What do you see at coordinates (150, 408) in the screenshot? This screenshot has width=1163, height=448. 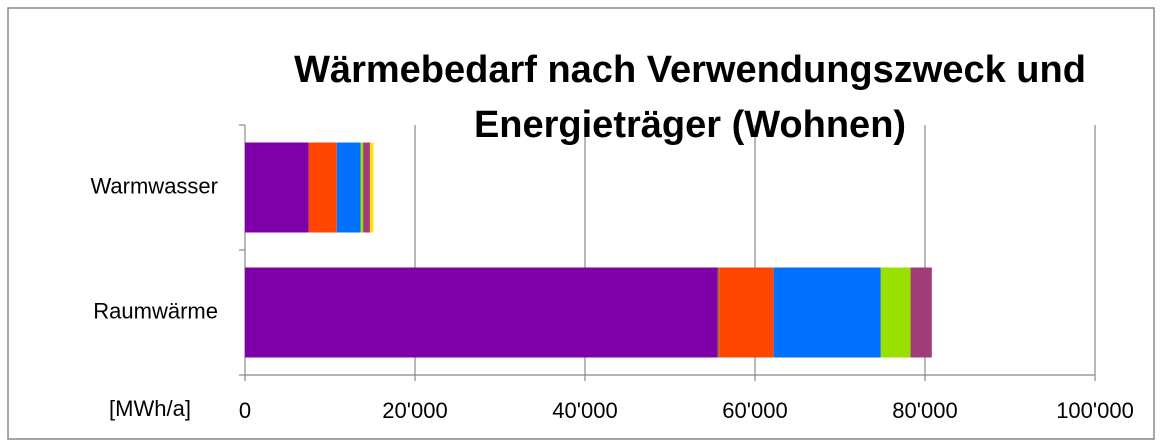 I see `x-axis-label: [MWh/a]` at bounding box center [150, 408].